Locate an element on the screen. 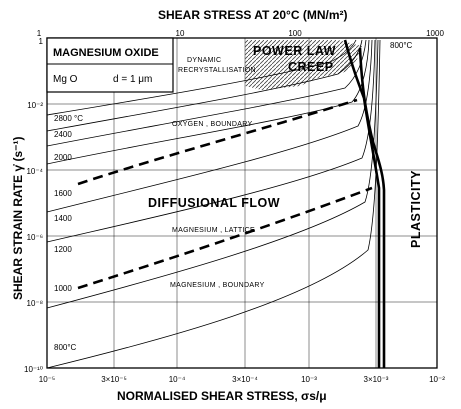 The width and height of the screenshot is (461, 409). left-tick-1e-8: 10⁻⁸ is located at coordinates (35, 303).